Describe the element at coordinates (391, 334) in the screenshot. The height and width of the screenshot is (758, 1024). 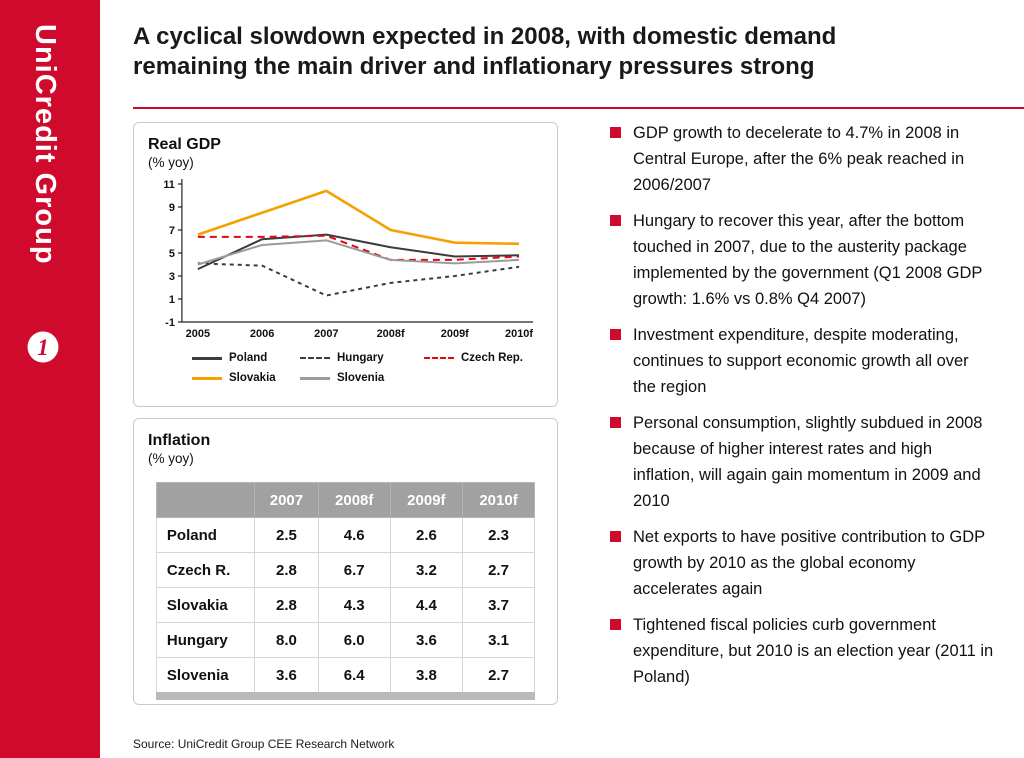
I see `x-tick-label: 2008f` at that location.